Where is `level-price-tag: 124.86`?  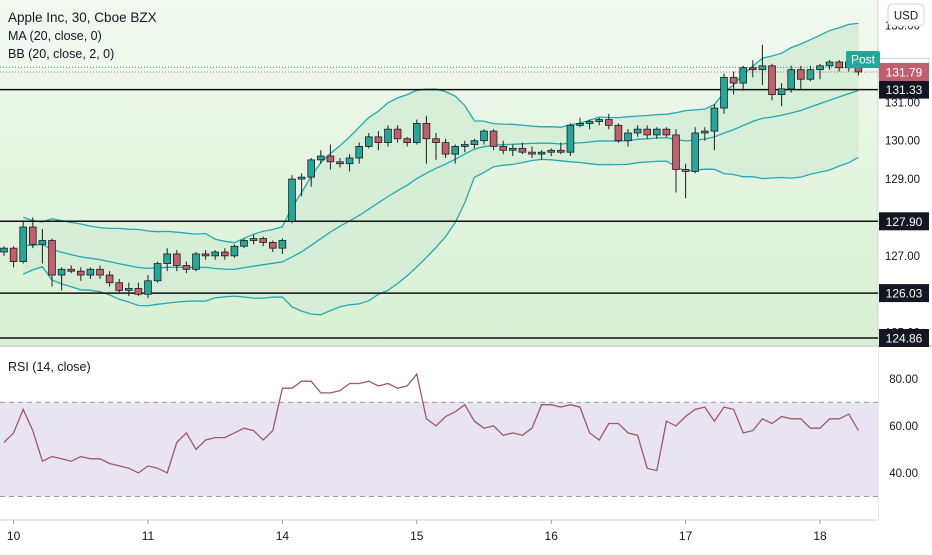 level-price-tag: 124.86 is located at coordinates (904, 338).